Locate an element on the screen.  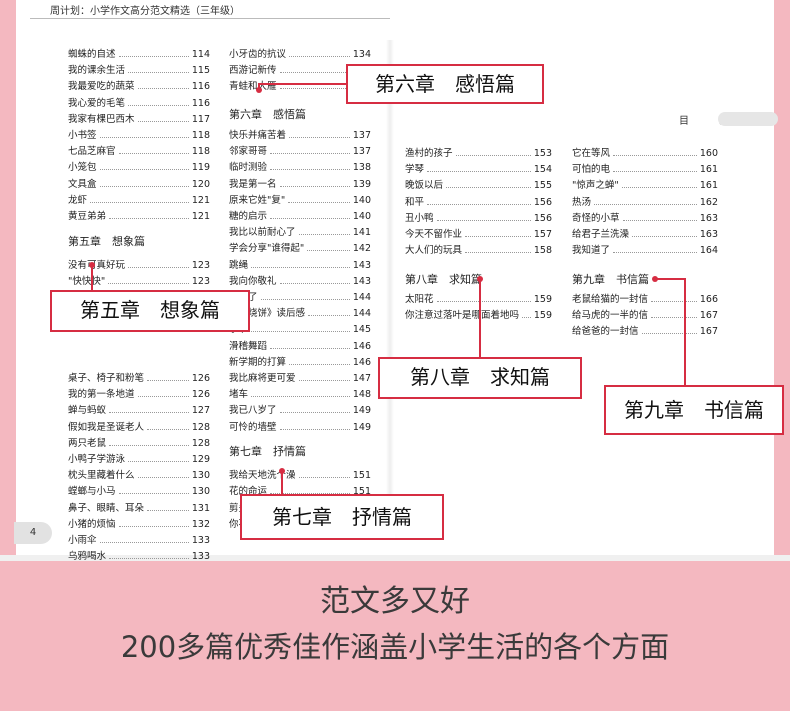
callout-chapter-9: 第九章 书信篇 is located at coordinates (694, 410).